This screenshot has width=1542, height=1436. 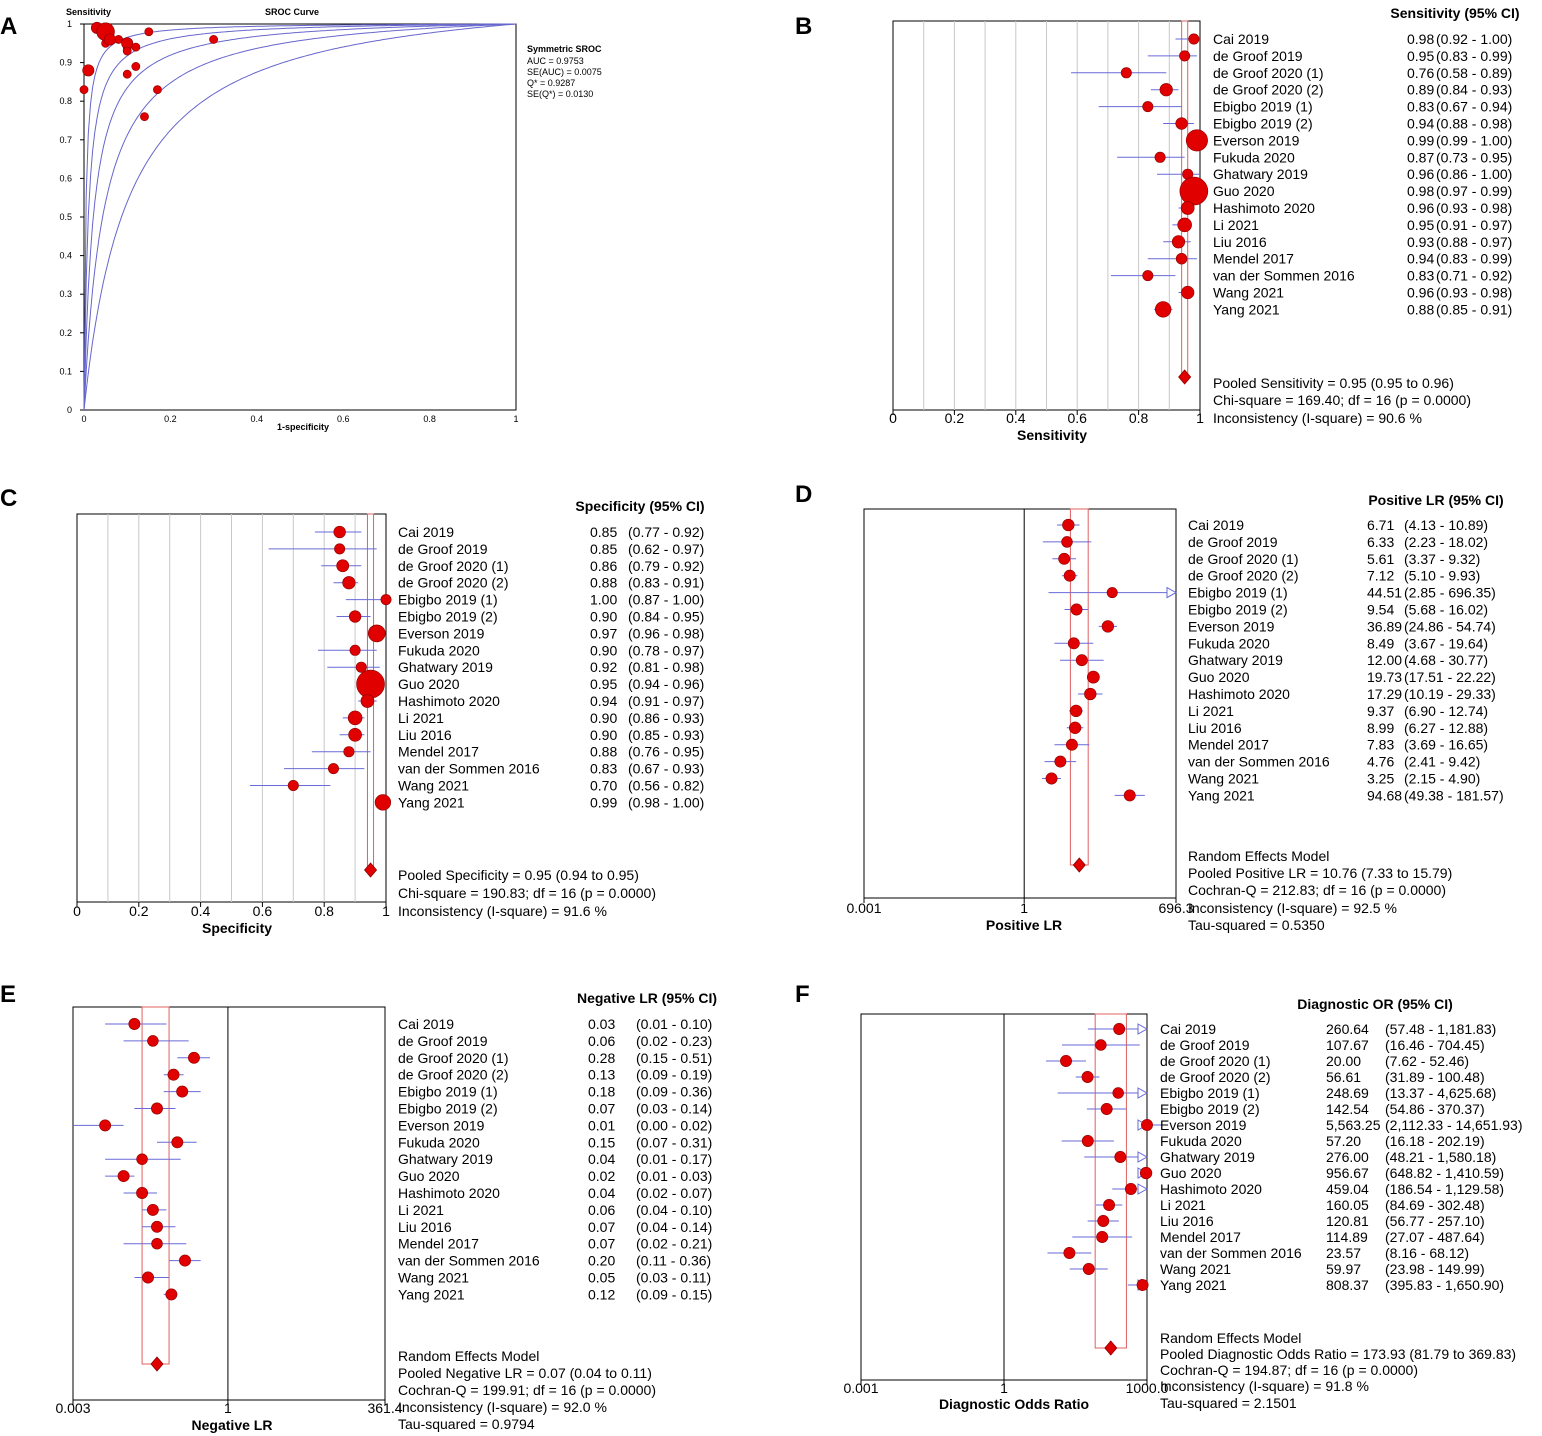 What do you see at coordinates (468, 1356) in the screenshot?
I see `summary-line: Random Effects Model` at bounding box center [468, 1356].